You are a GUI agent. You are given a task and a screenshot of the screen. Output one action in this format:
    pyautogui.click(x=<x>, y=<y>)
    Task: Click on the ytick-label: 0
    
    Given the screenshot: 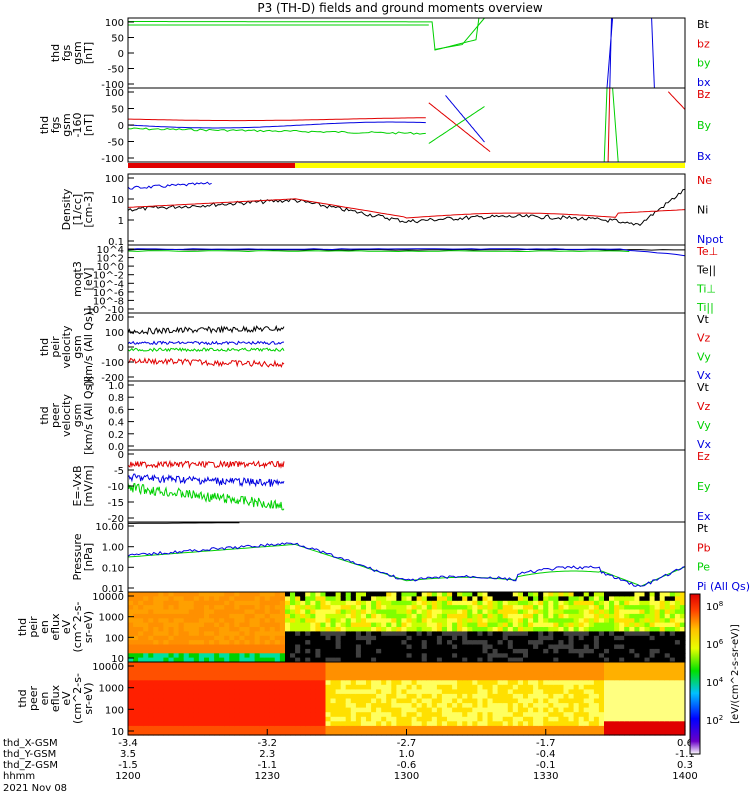 What is the action you would take?
    pyautogui.click(x=121, y=54)
    